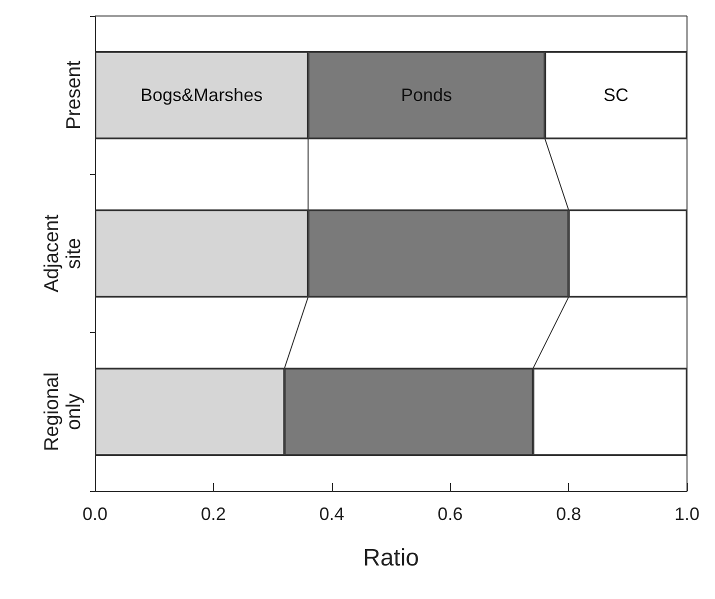  What do you see at coordinates (63, 253) in the screenshot?
I see `y-tick-label: Adjacent site` at bounding box center [63, 253].